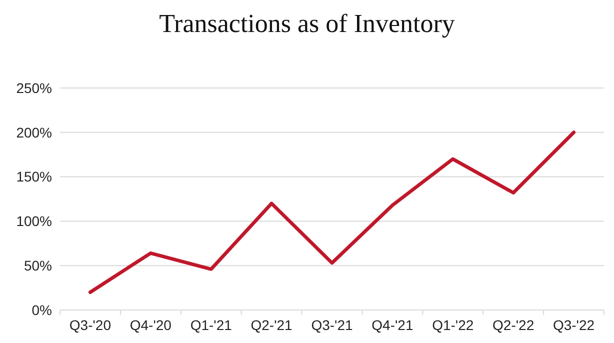  What do you see at coordinates (307, 23) in the screenshot?
I see `chart-title: Transactions as of Inventory` at bounding box center [307, 23].